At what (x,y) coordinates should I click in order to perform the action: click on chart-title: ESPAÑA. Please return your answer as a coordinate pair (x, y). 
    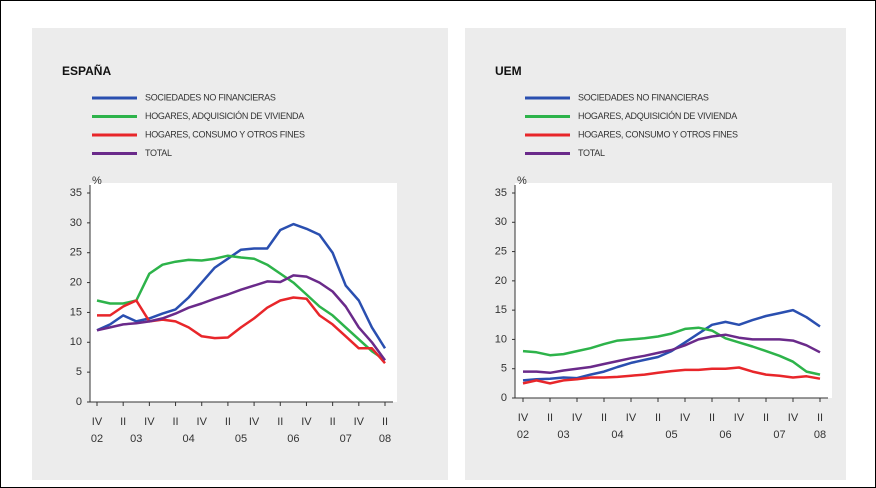
    Looking at the image, I should click on (86, 70).